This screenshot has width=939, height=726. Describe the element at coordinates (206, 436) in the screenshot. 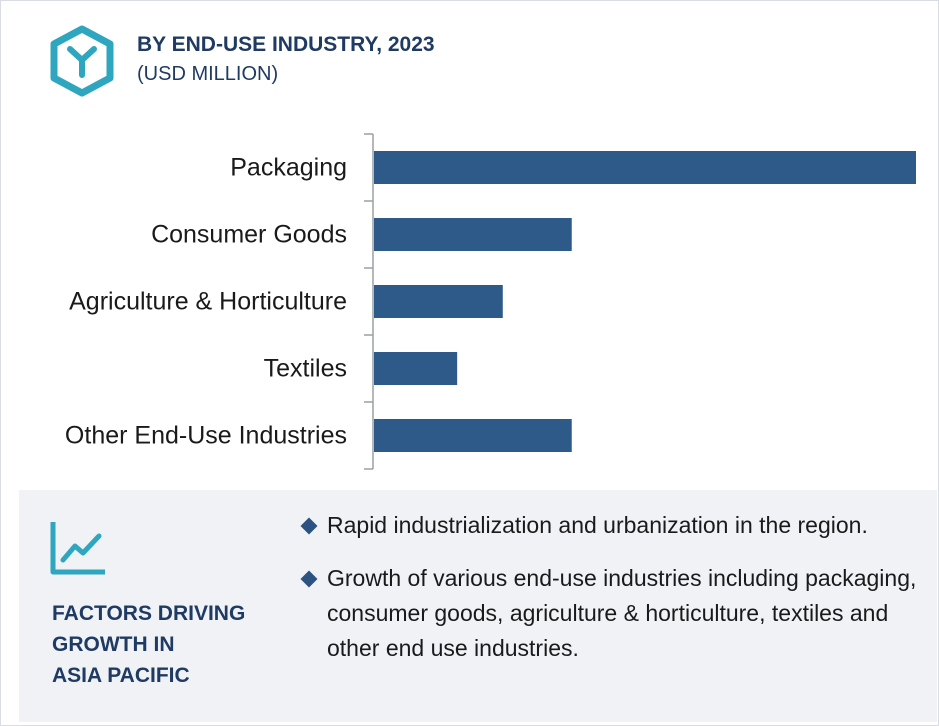

I see `category-label: Other End-Use Industries` at that location.